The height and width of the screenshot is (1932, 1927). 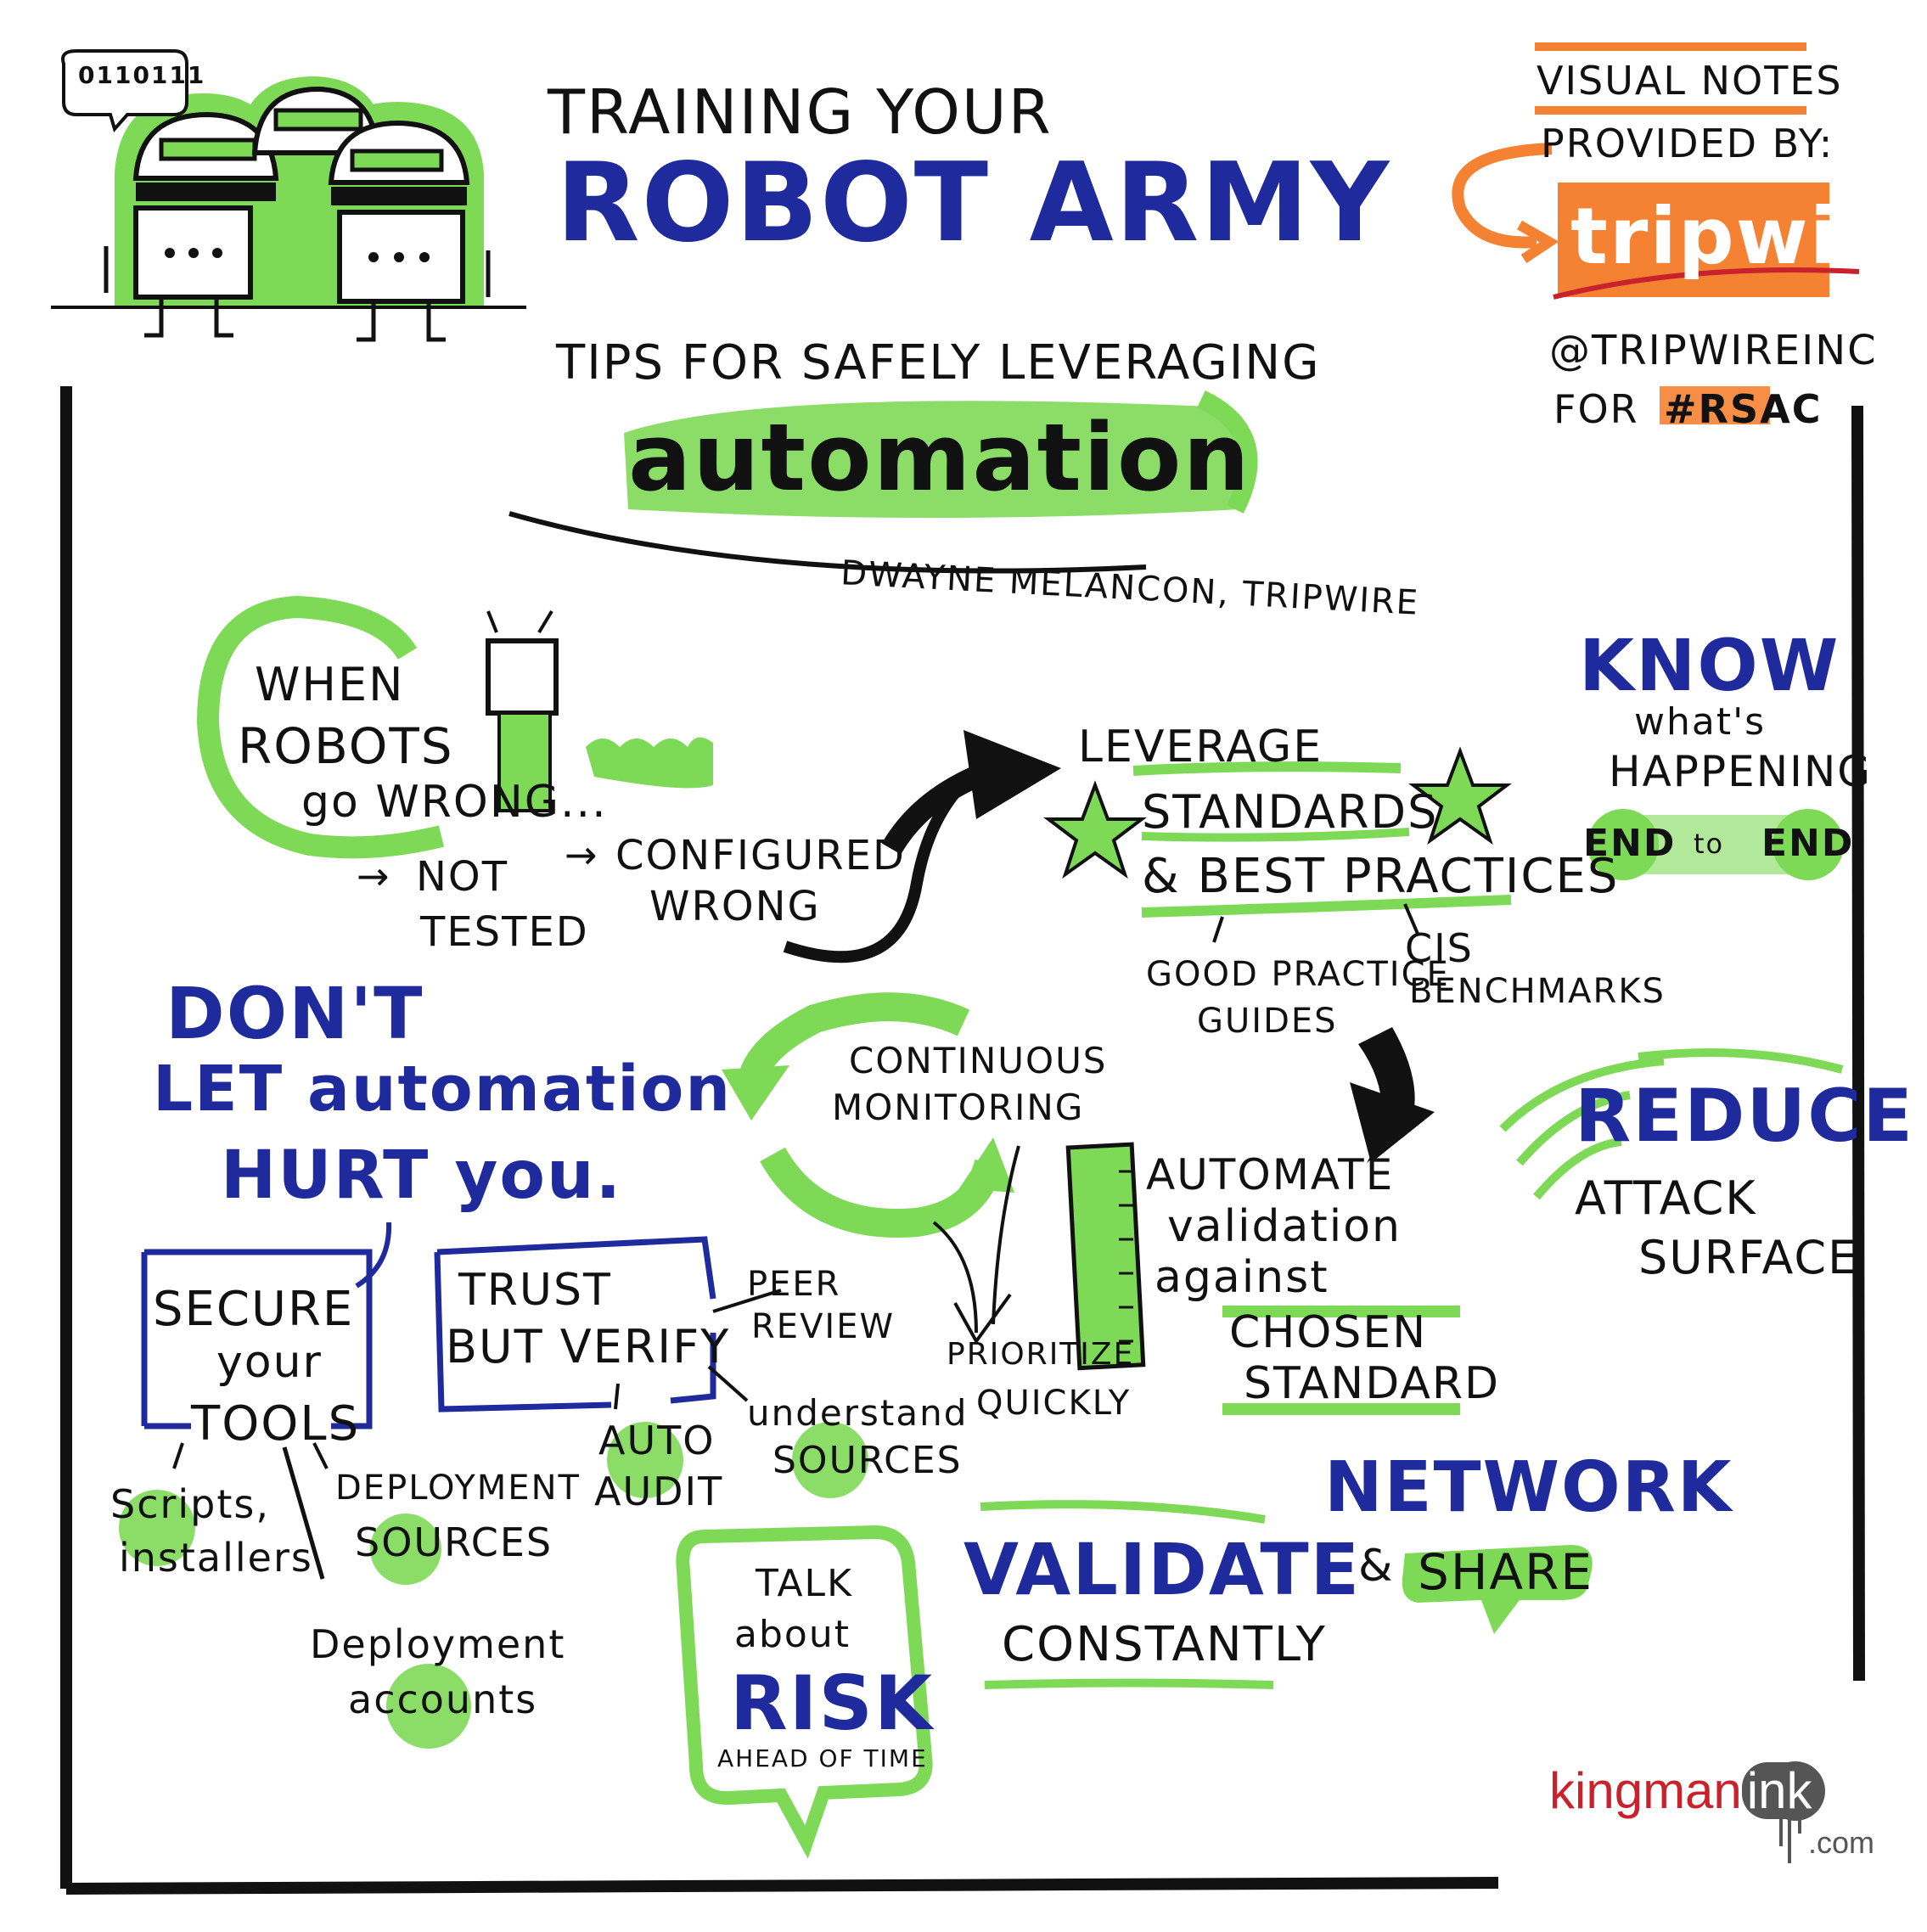 What do you see at coordinates (374, 876) in the screenshot?
I see `arrow-right-icon: →` at bounding box center [374, 876].